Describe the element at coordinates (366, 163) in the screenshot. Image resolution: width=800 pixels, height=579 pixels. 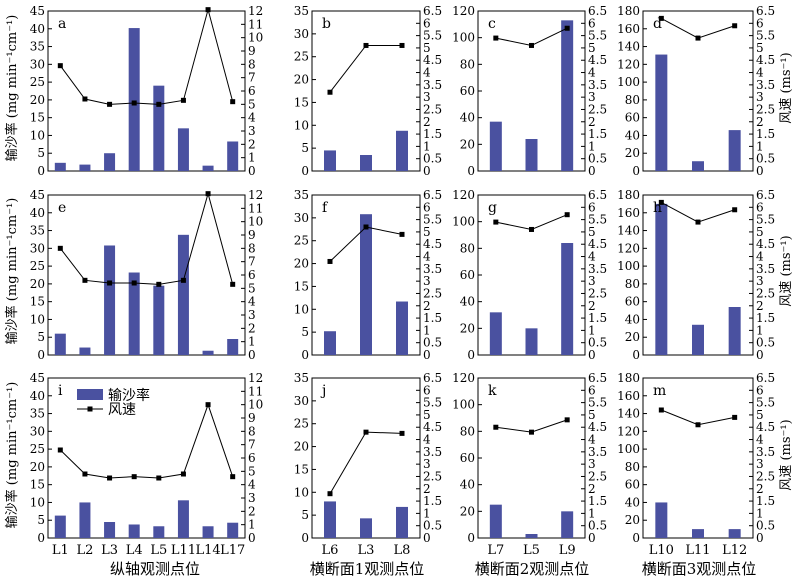
I see `bar-L3` at that location.